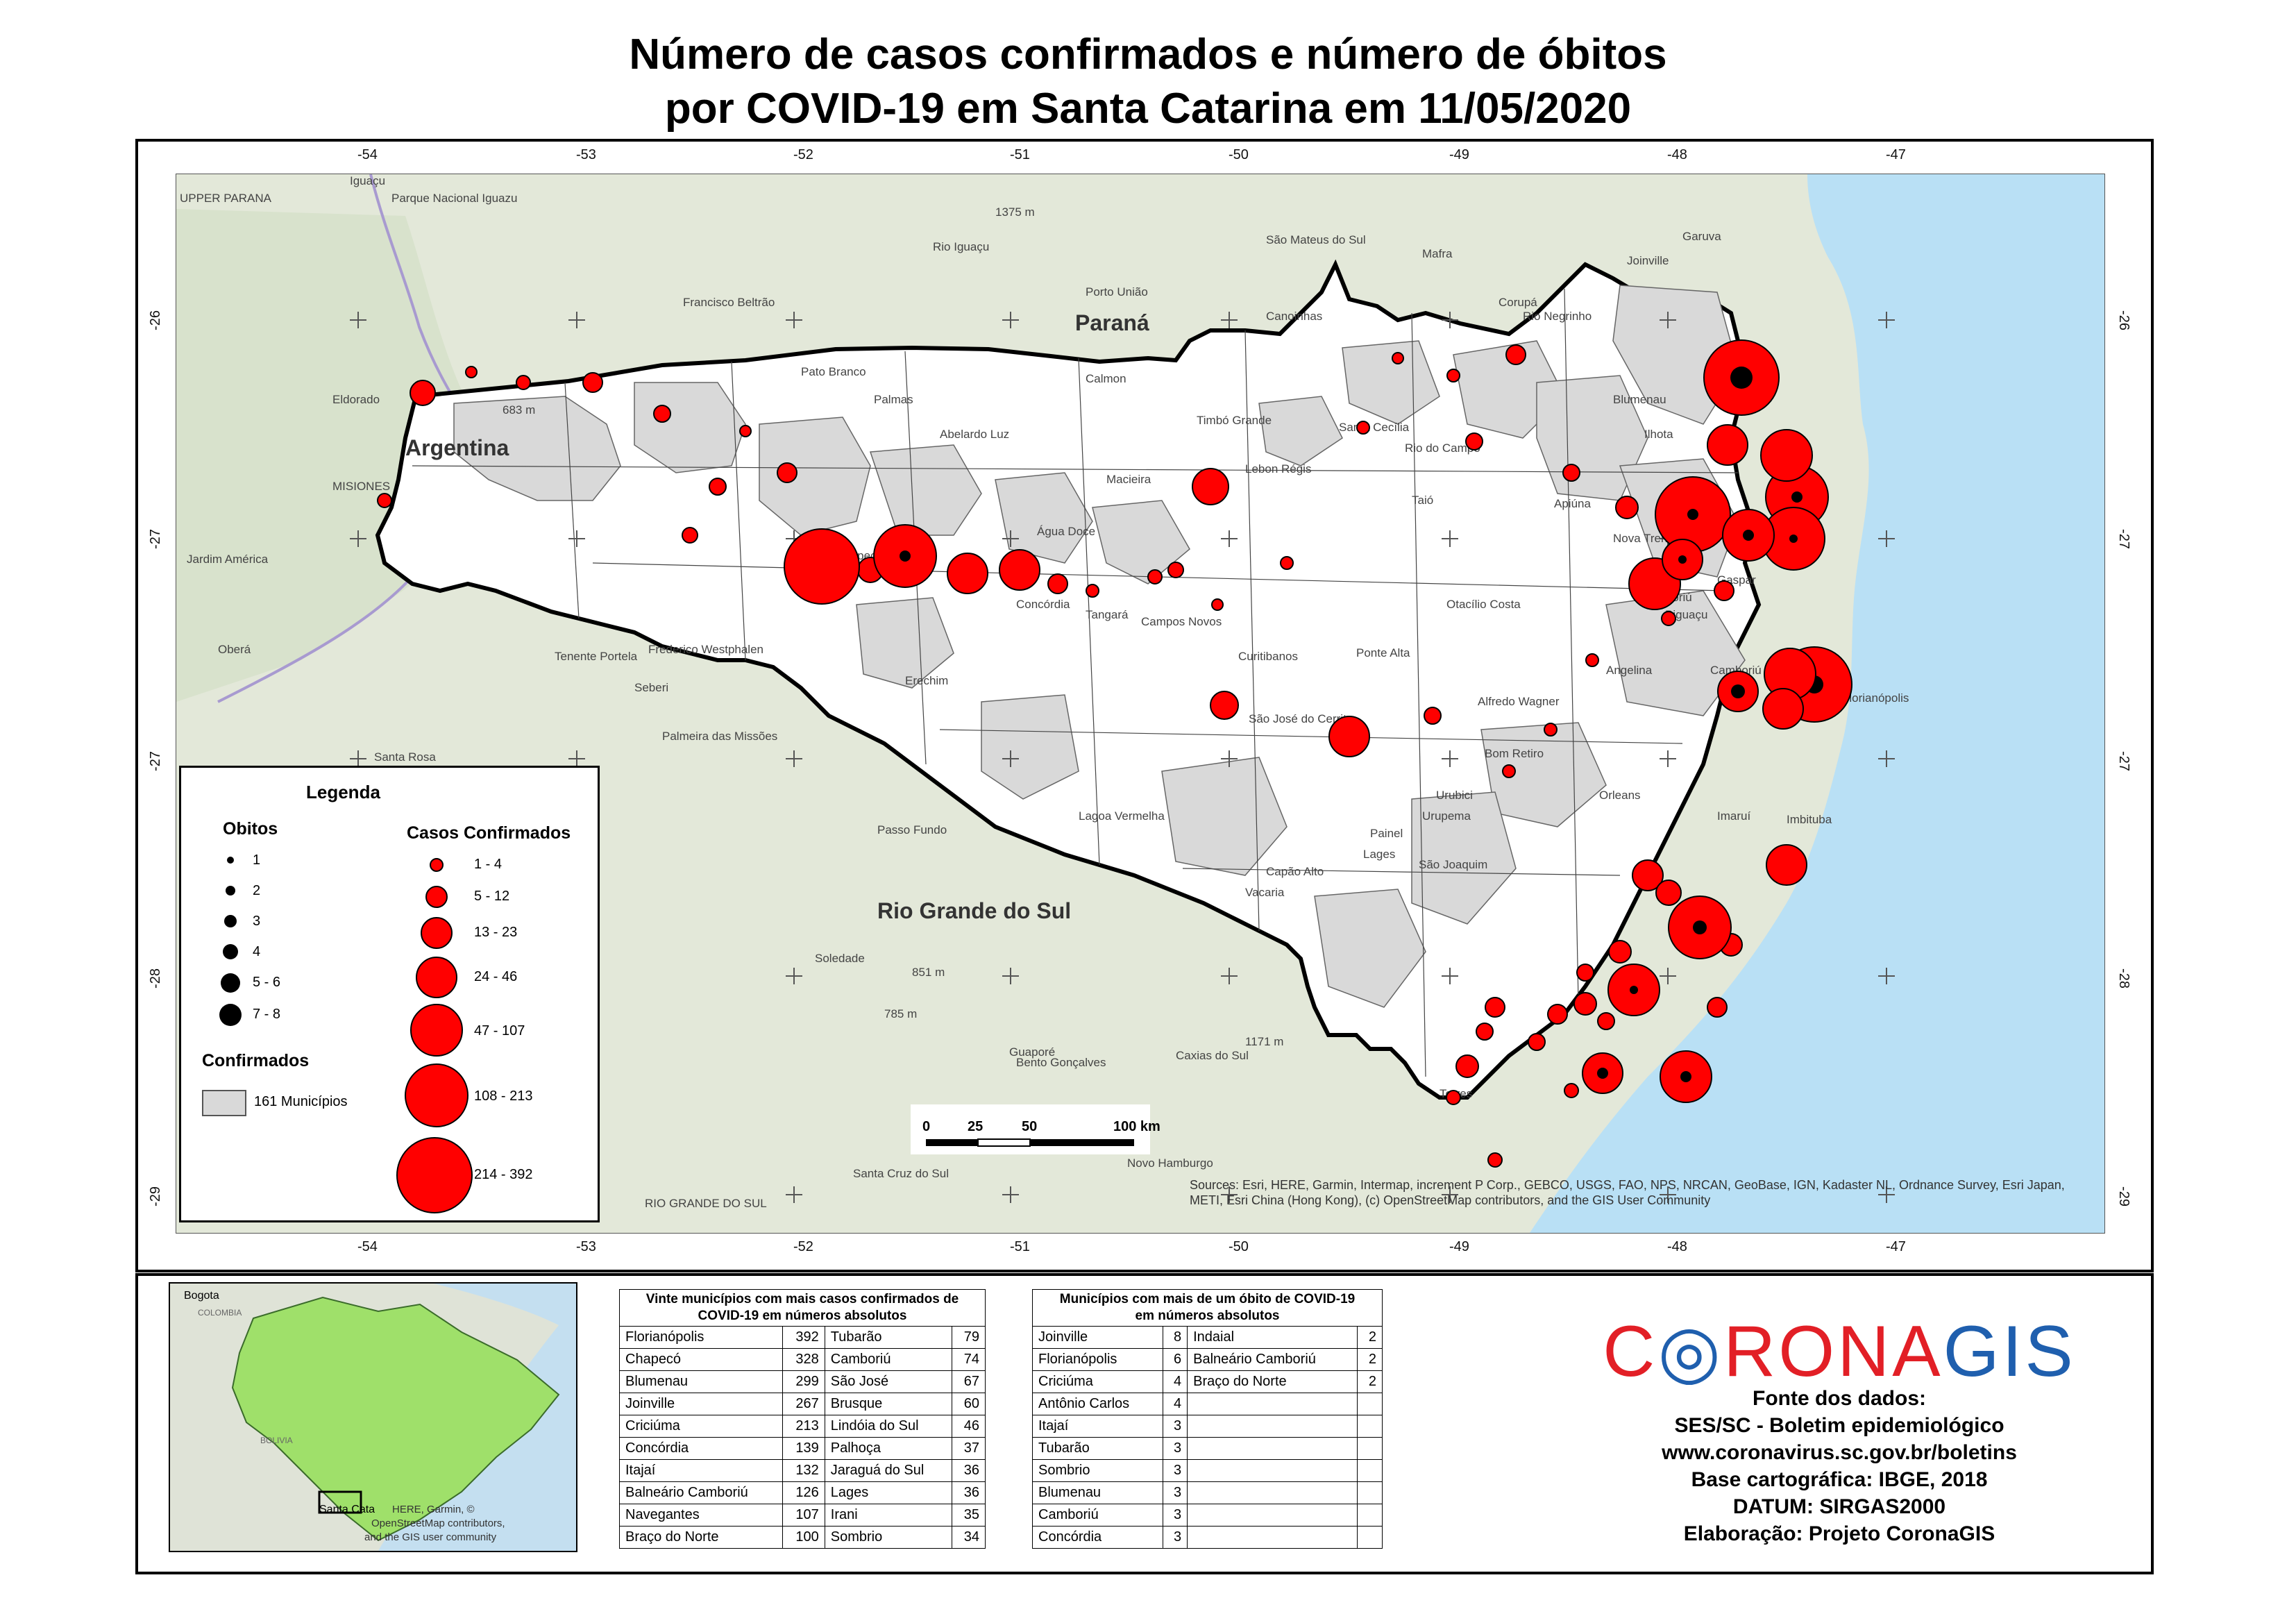 The image size is (2296, 1623). What do you see at coordinates (889, 1515) in the screenshot?
I see `cases-municipality-cell: Irani` at bounding box center [889, 1515].